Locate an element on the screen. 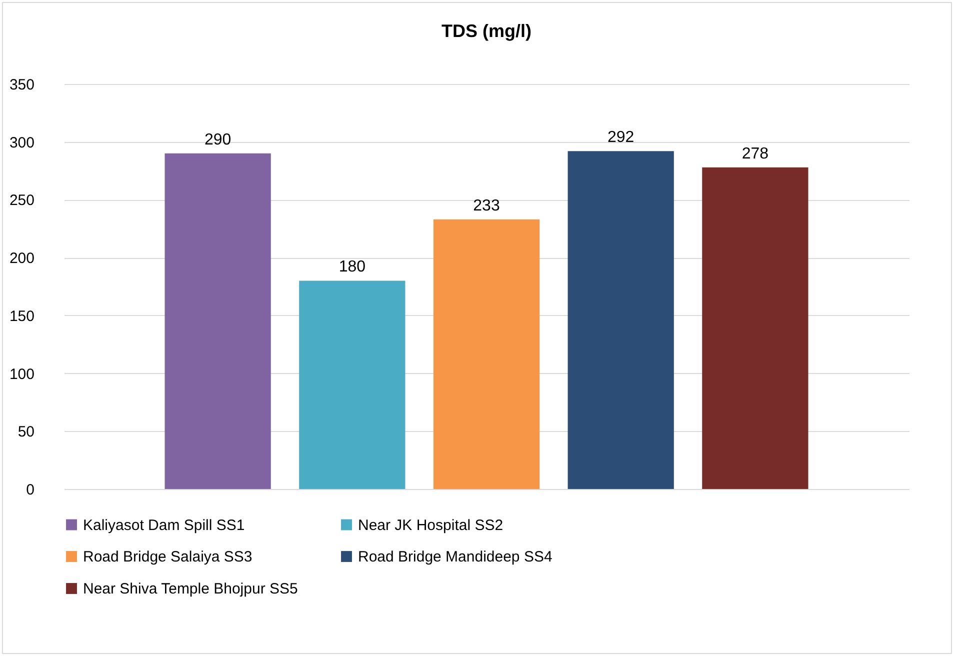 The image size is (957, 660). y-tick-label: 50 is located at coordinates (26, 432).